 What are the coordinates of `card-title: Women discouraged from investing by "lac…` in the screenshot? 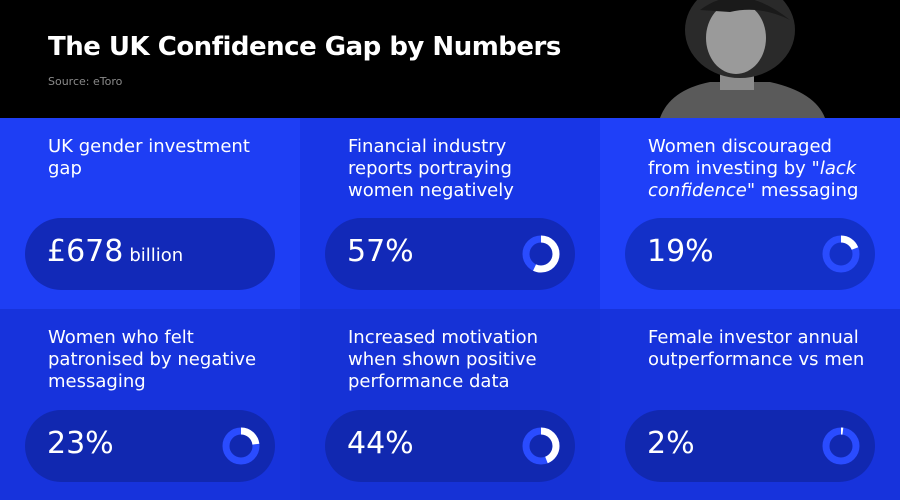 It's located at (760, 169).